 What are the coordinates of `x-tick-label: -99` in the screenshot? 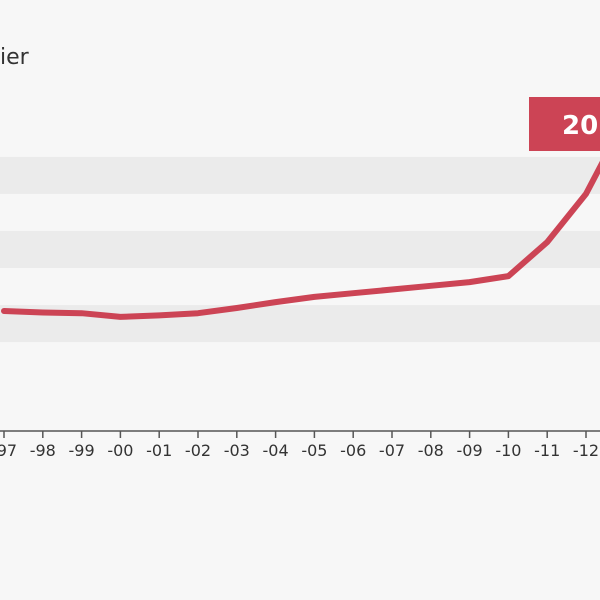 It's located at (82, 450).